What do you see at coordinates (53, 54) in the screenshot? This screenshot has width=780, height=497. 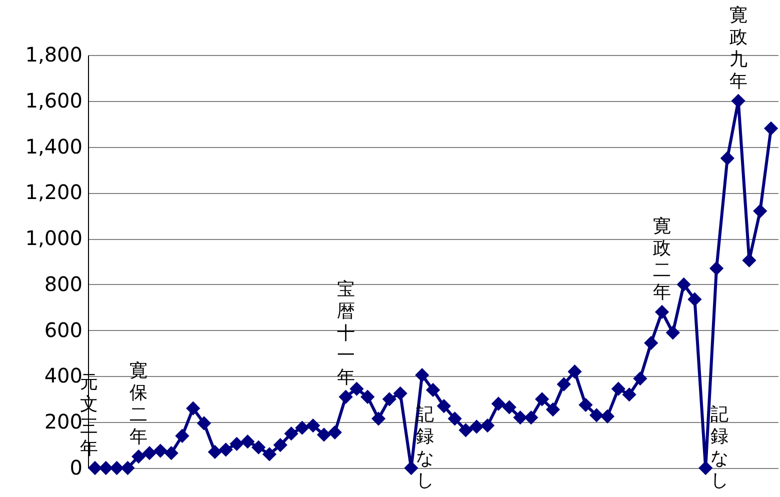 I see `y-tick-label: 1,800` at bounding box center [53, 54].